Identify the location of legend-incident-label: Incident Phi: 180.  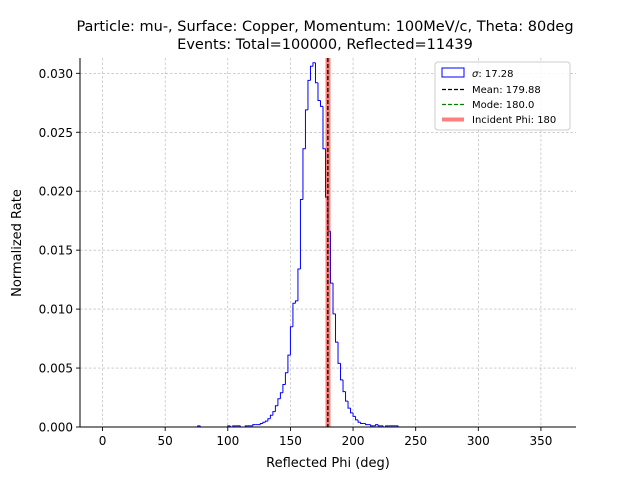
(514, 120).